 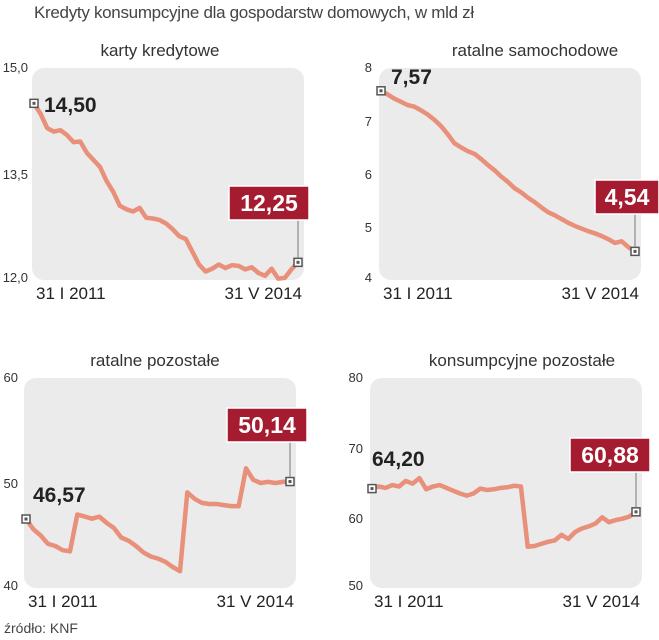 I want to click on end-value-label: 50,14, so click(x=267, y=425).